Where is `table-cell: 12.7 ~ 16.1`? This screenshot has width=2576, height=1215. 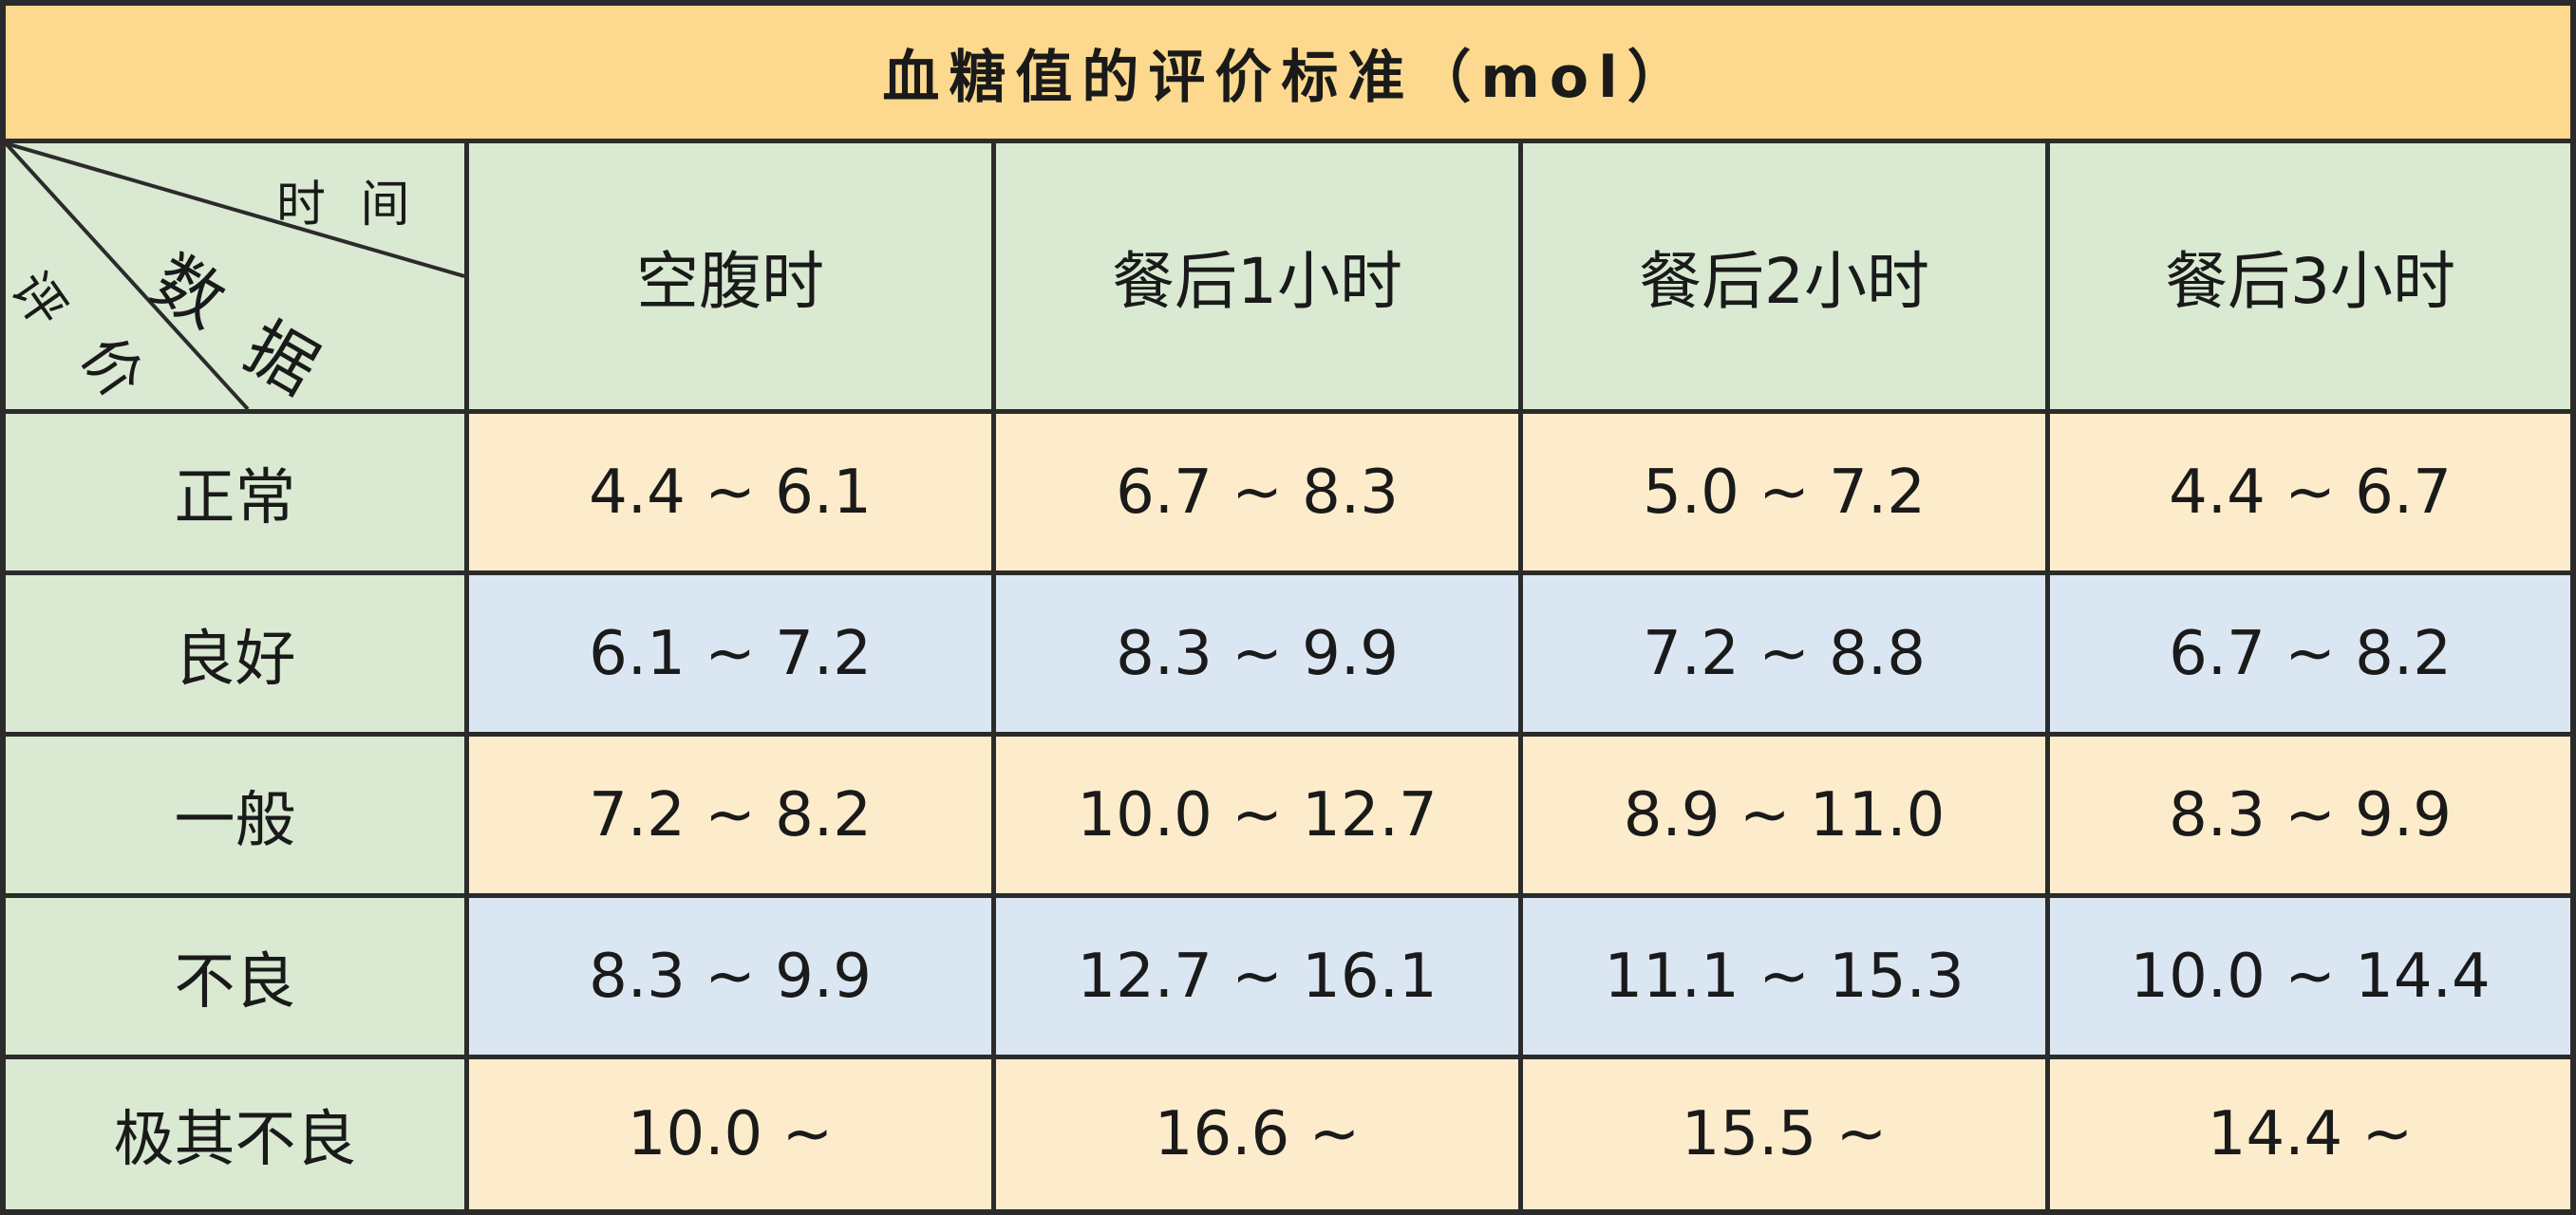 table-cell: 12.7 ~ 16.1 is located at coordinates (1257, 977).